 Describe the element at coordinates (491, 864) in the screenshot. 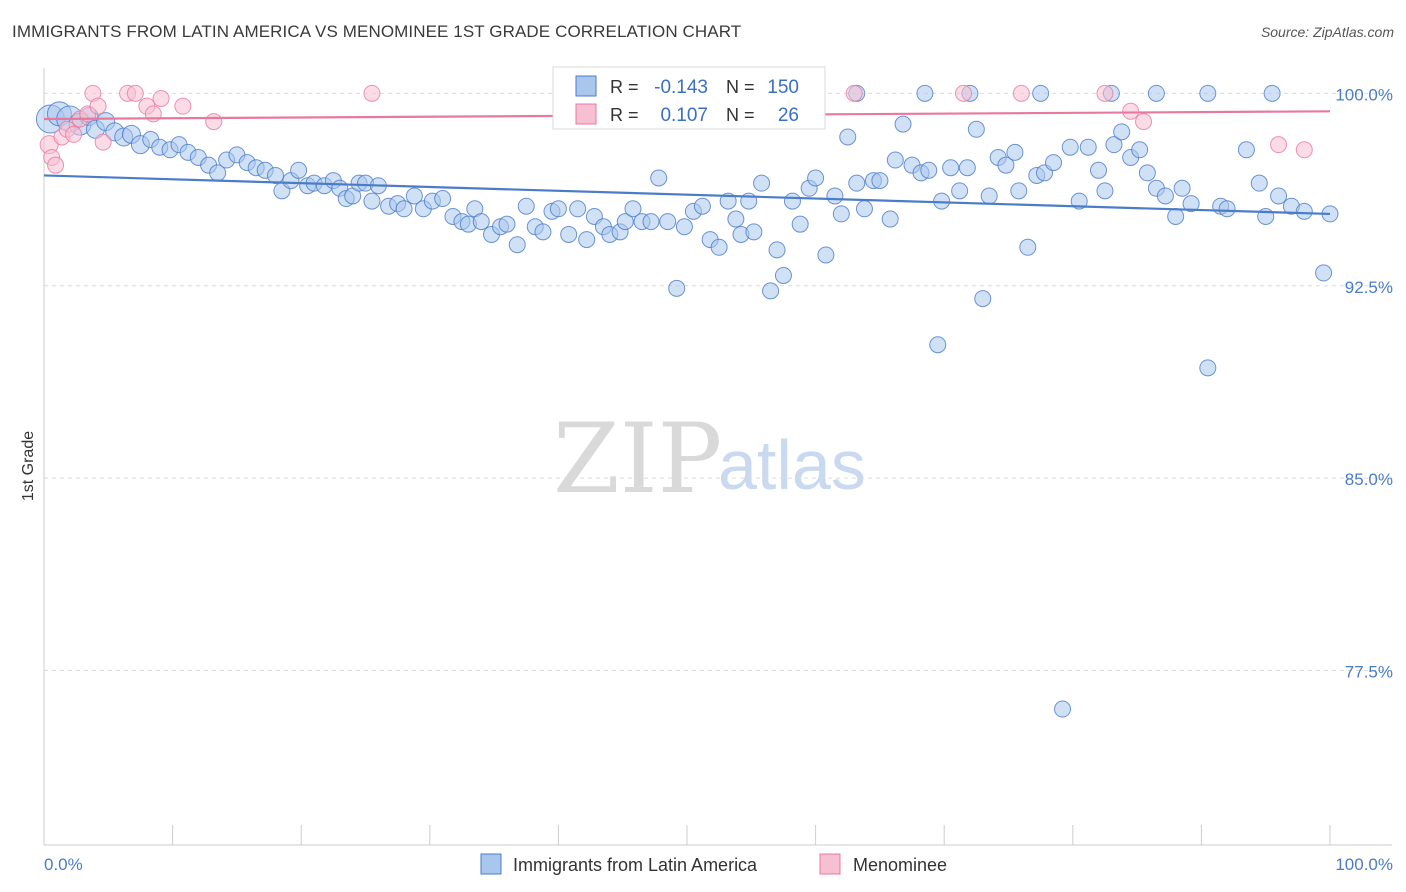

I see `legend-swatch-latin-america` at that location.